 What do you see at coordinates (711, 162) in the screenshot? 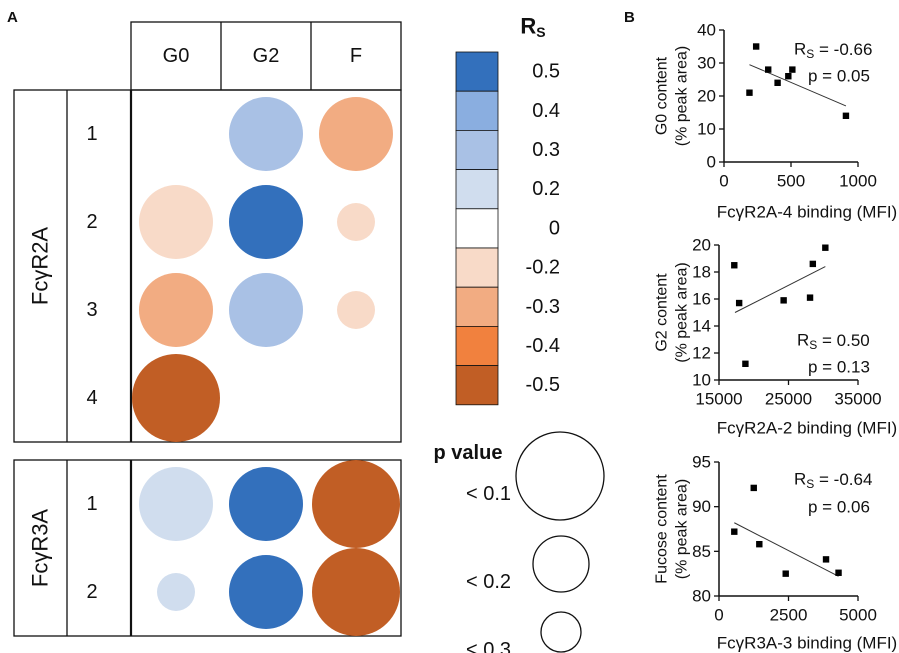
I see `y-tick-label: 0` at bounding box center [711, 162].